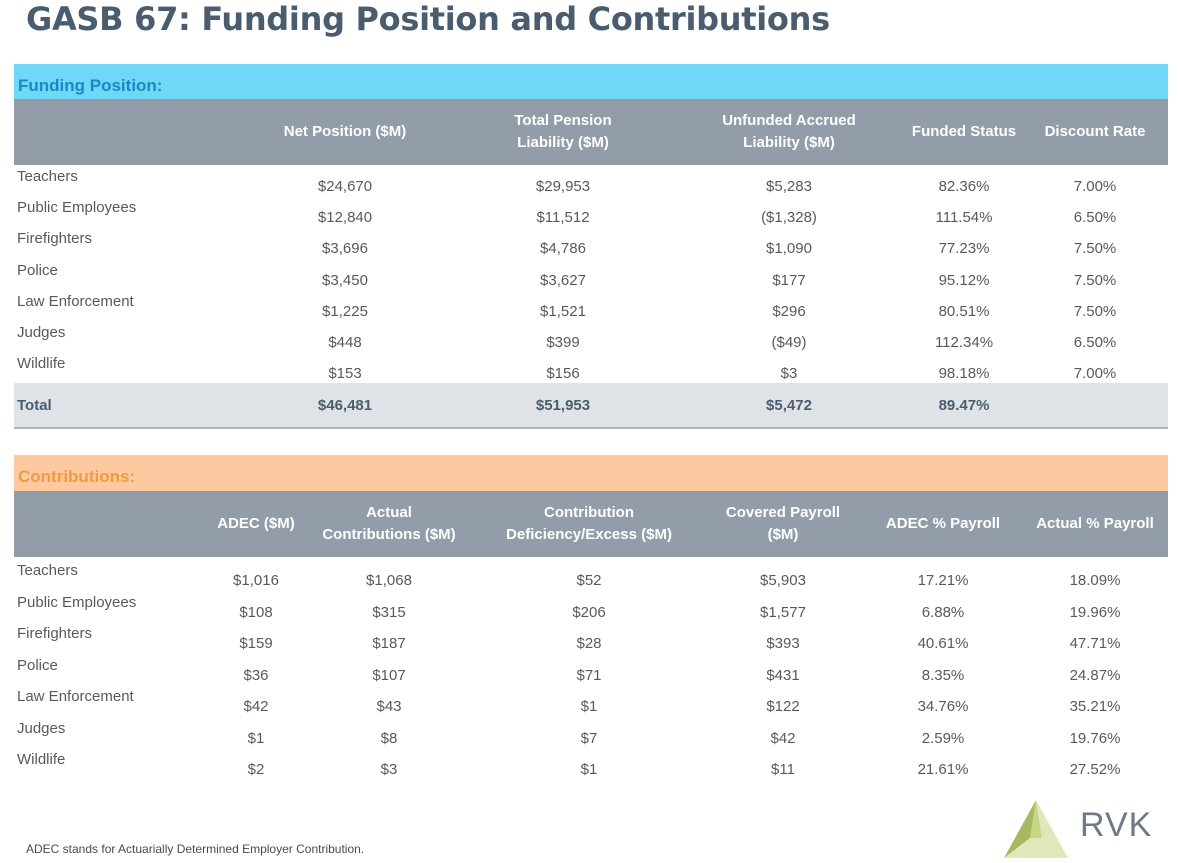  What do you see at coordinates (55, 633) in the screenshot?
I see `row-label: Firefighters` at bounding box center [55, 633].